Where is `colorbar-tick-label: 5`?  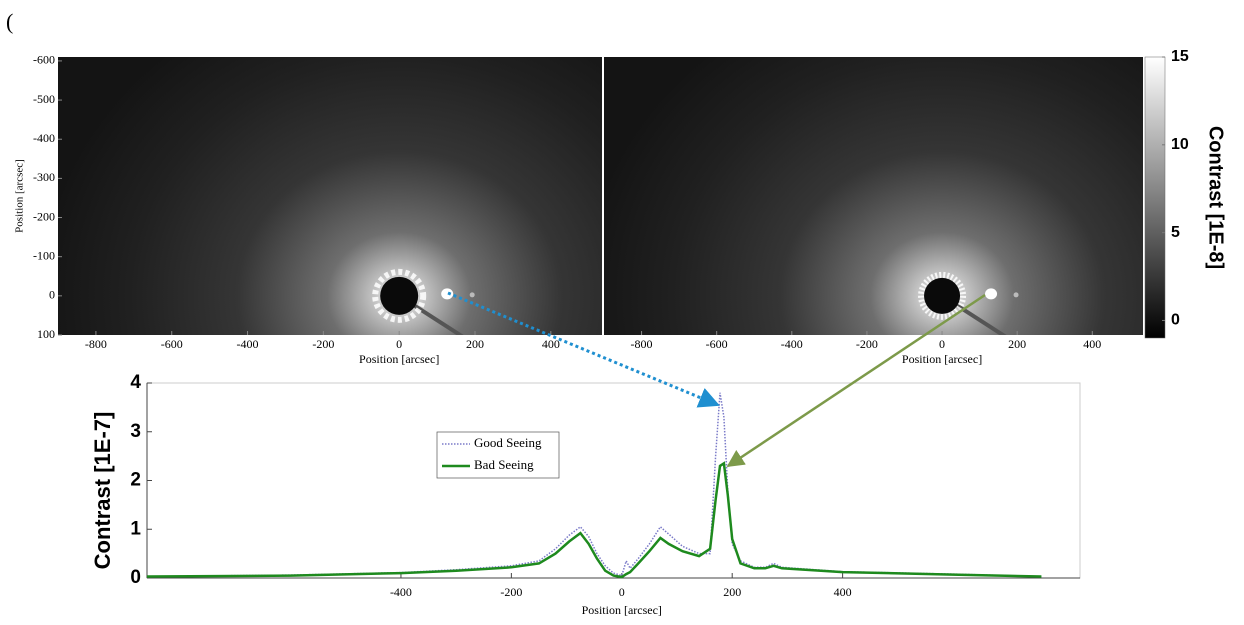 colorbar-tick-label: 5 is located at coordinates (1175, 232).